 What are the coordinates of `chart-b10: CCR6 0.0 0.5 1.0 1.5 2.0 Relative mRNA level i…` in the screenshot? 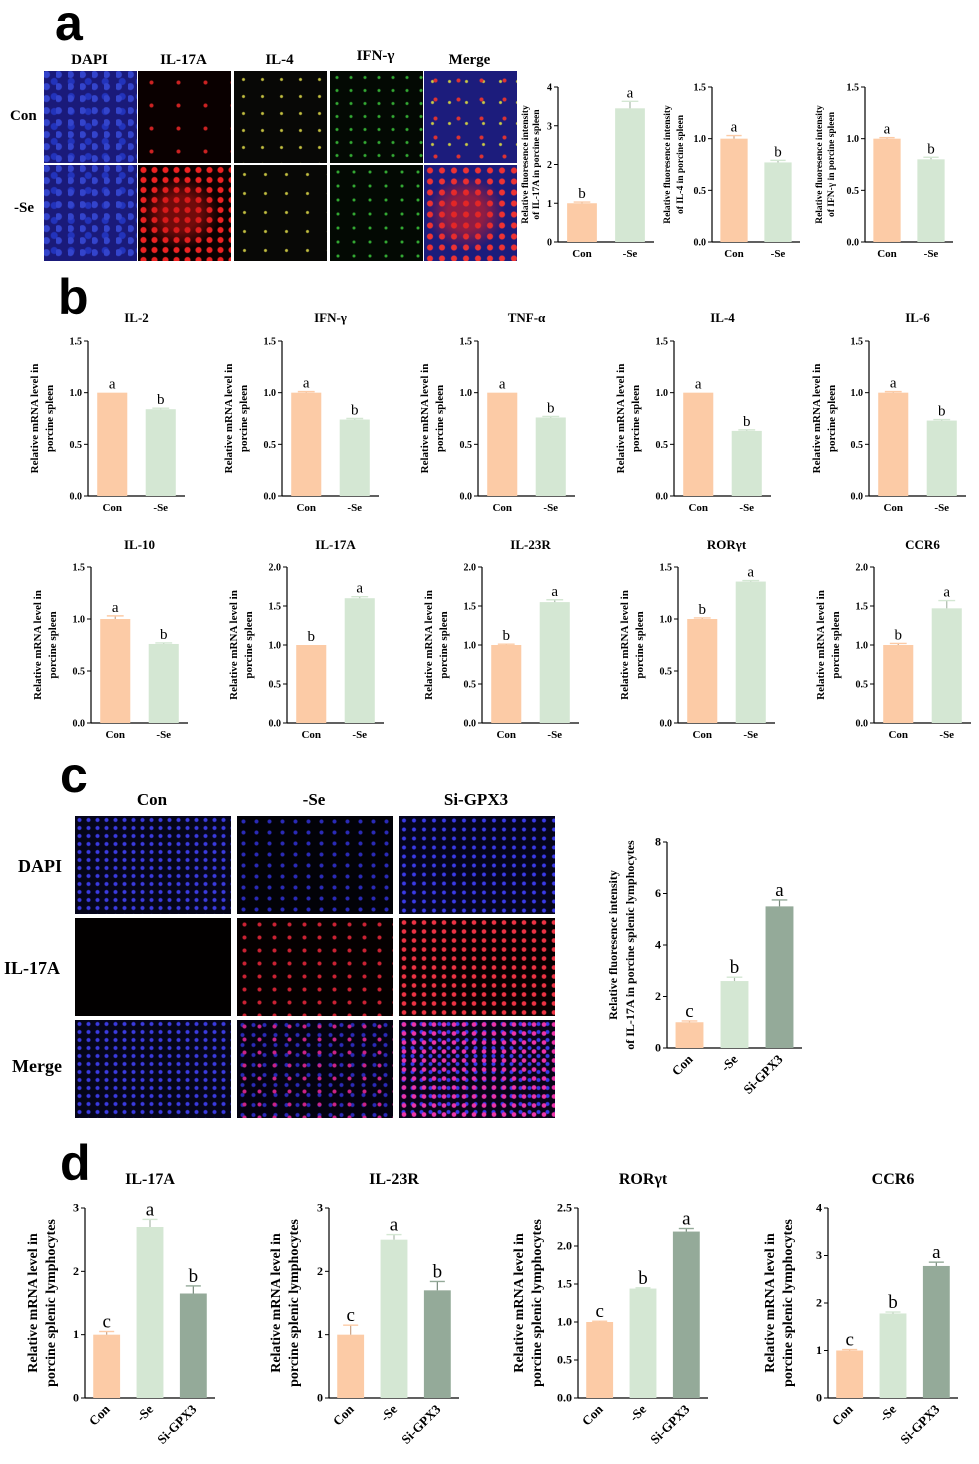 It's located at (893, 639).